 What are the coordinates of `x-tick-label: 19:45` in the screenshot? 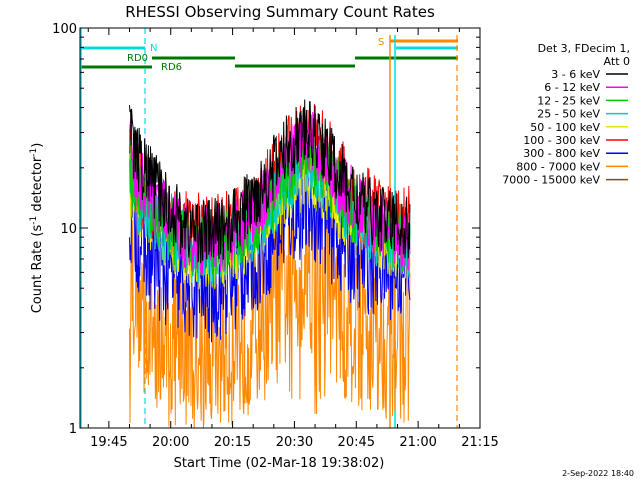 It's located at (108, 442).